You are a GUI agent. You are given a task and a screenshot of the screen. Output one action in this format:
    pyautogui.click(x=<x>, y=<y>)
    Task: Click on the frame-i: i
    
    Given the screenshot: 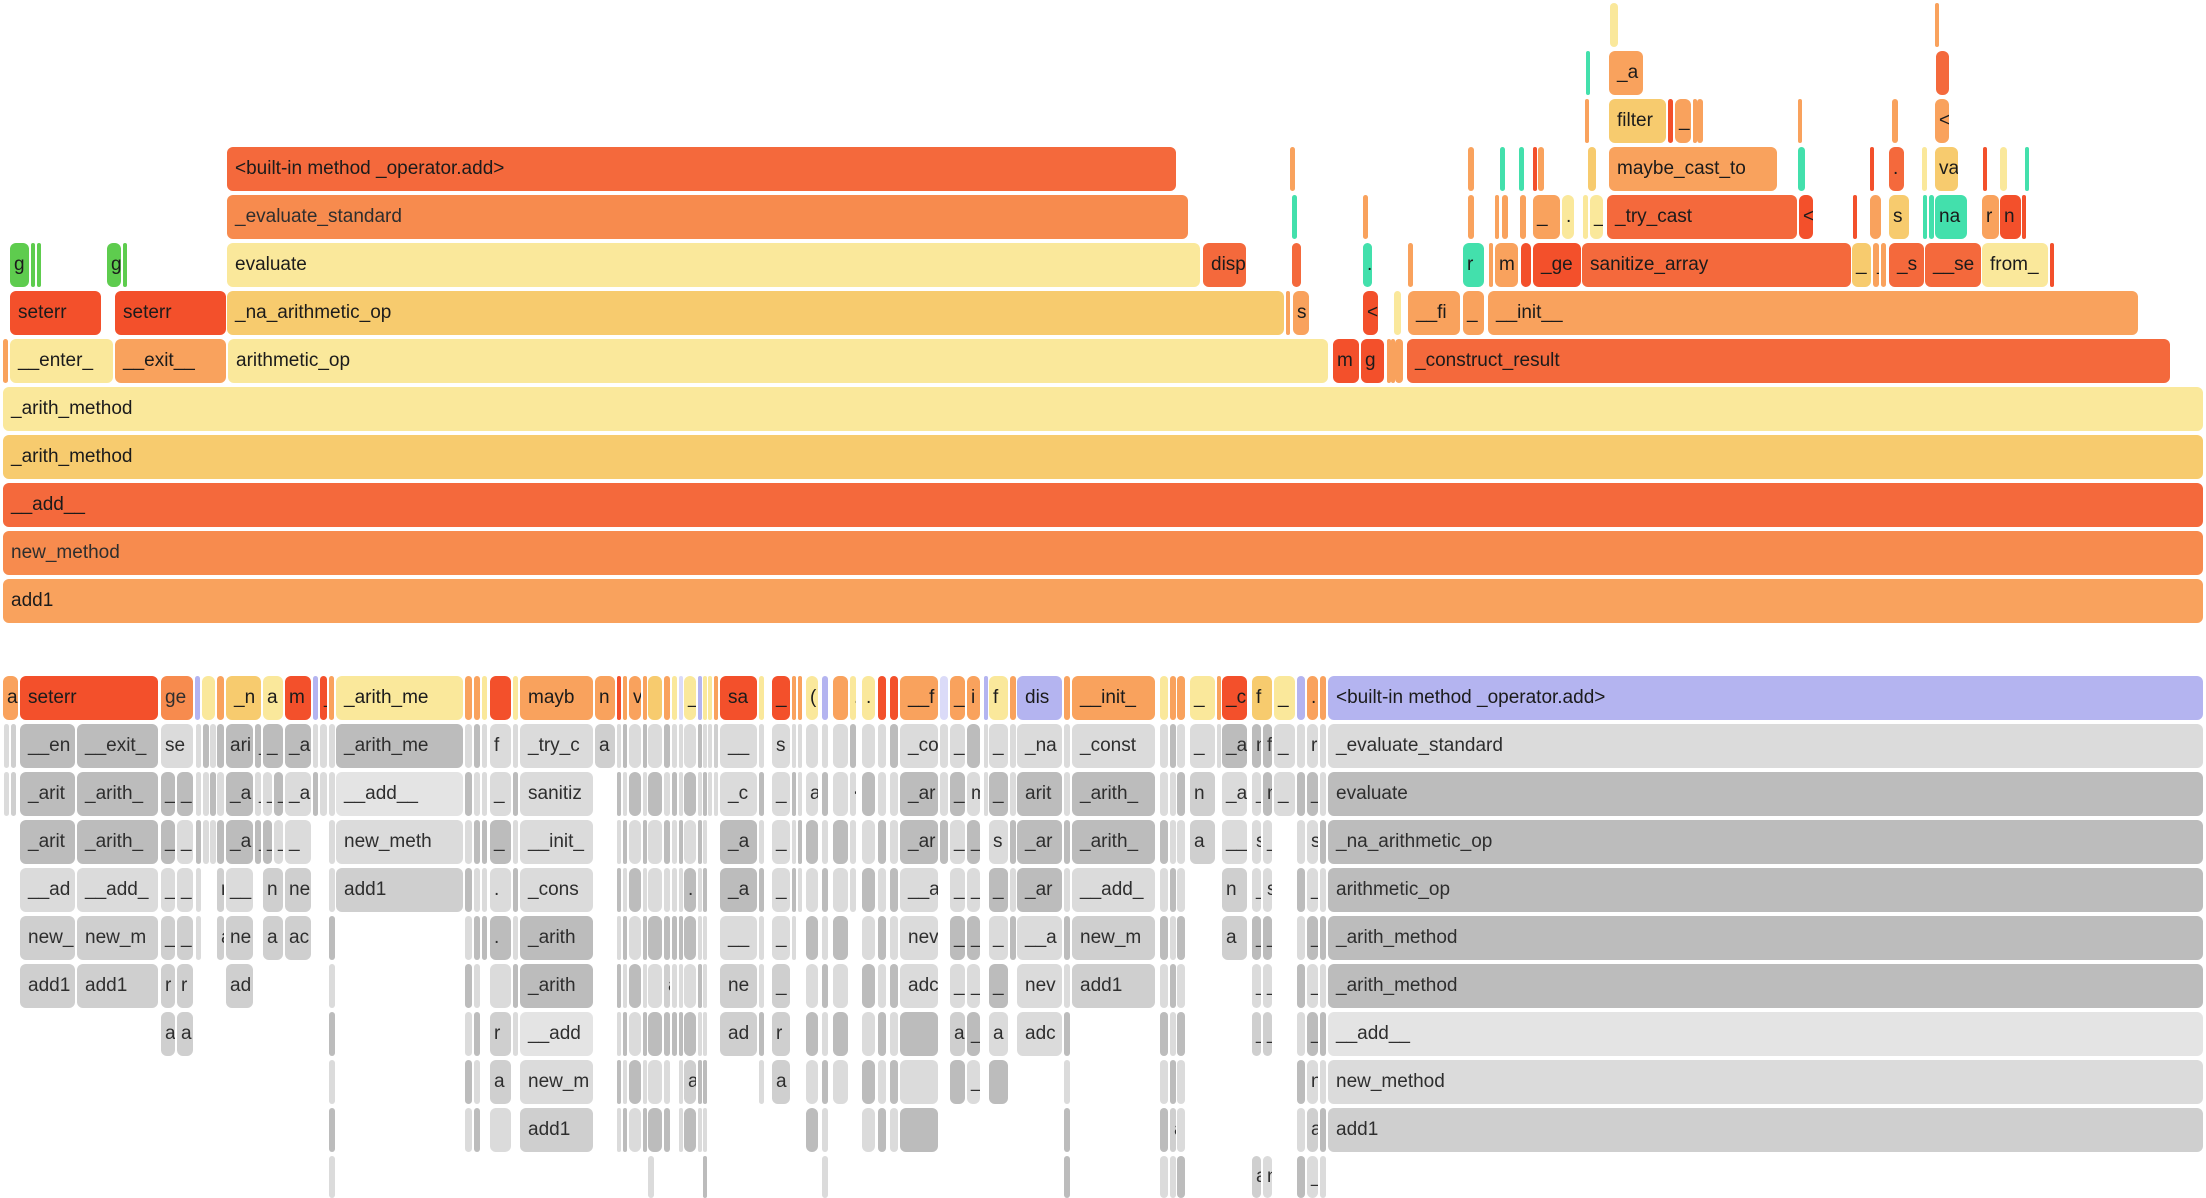 What is the action you would take?
    pyautogui.click(x=973, y=698)
    